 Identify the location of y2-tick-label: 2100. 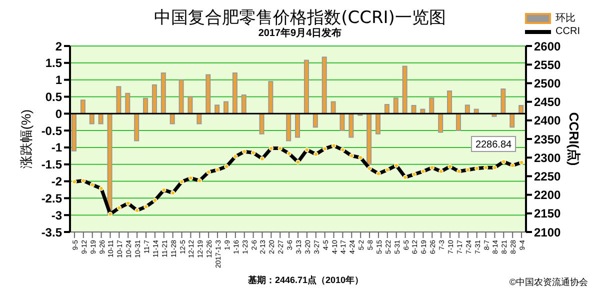
(548, 232).